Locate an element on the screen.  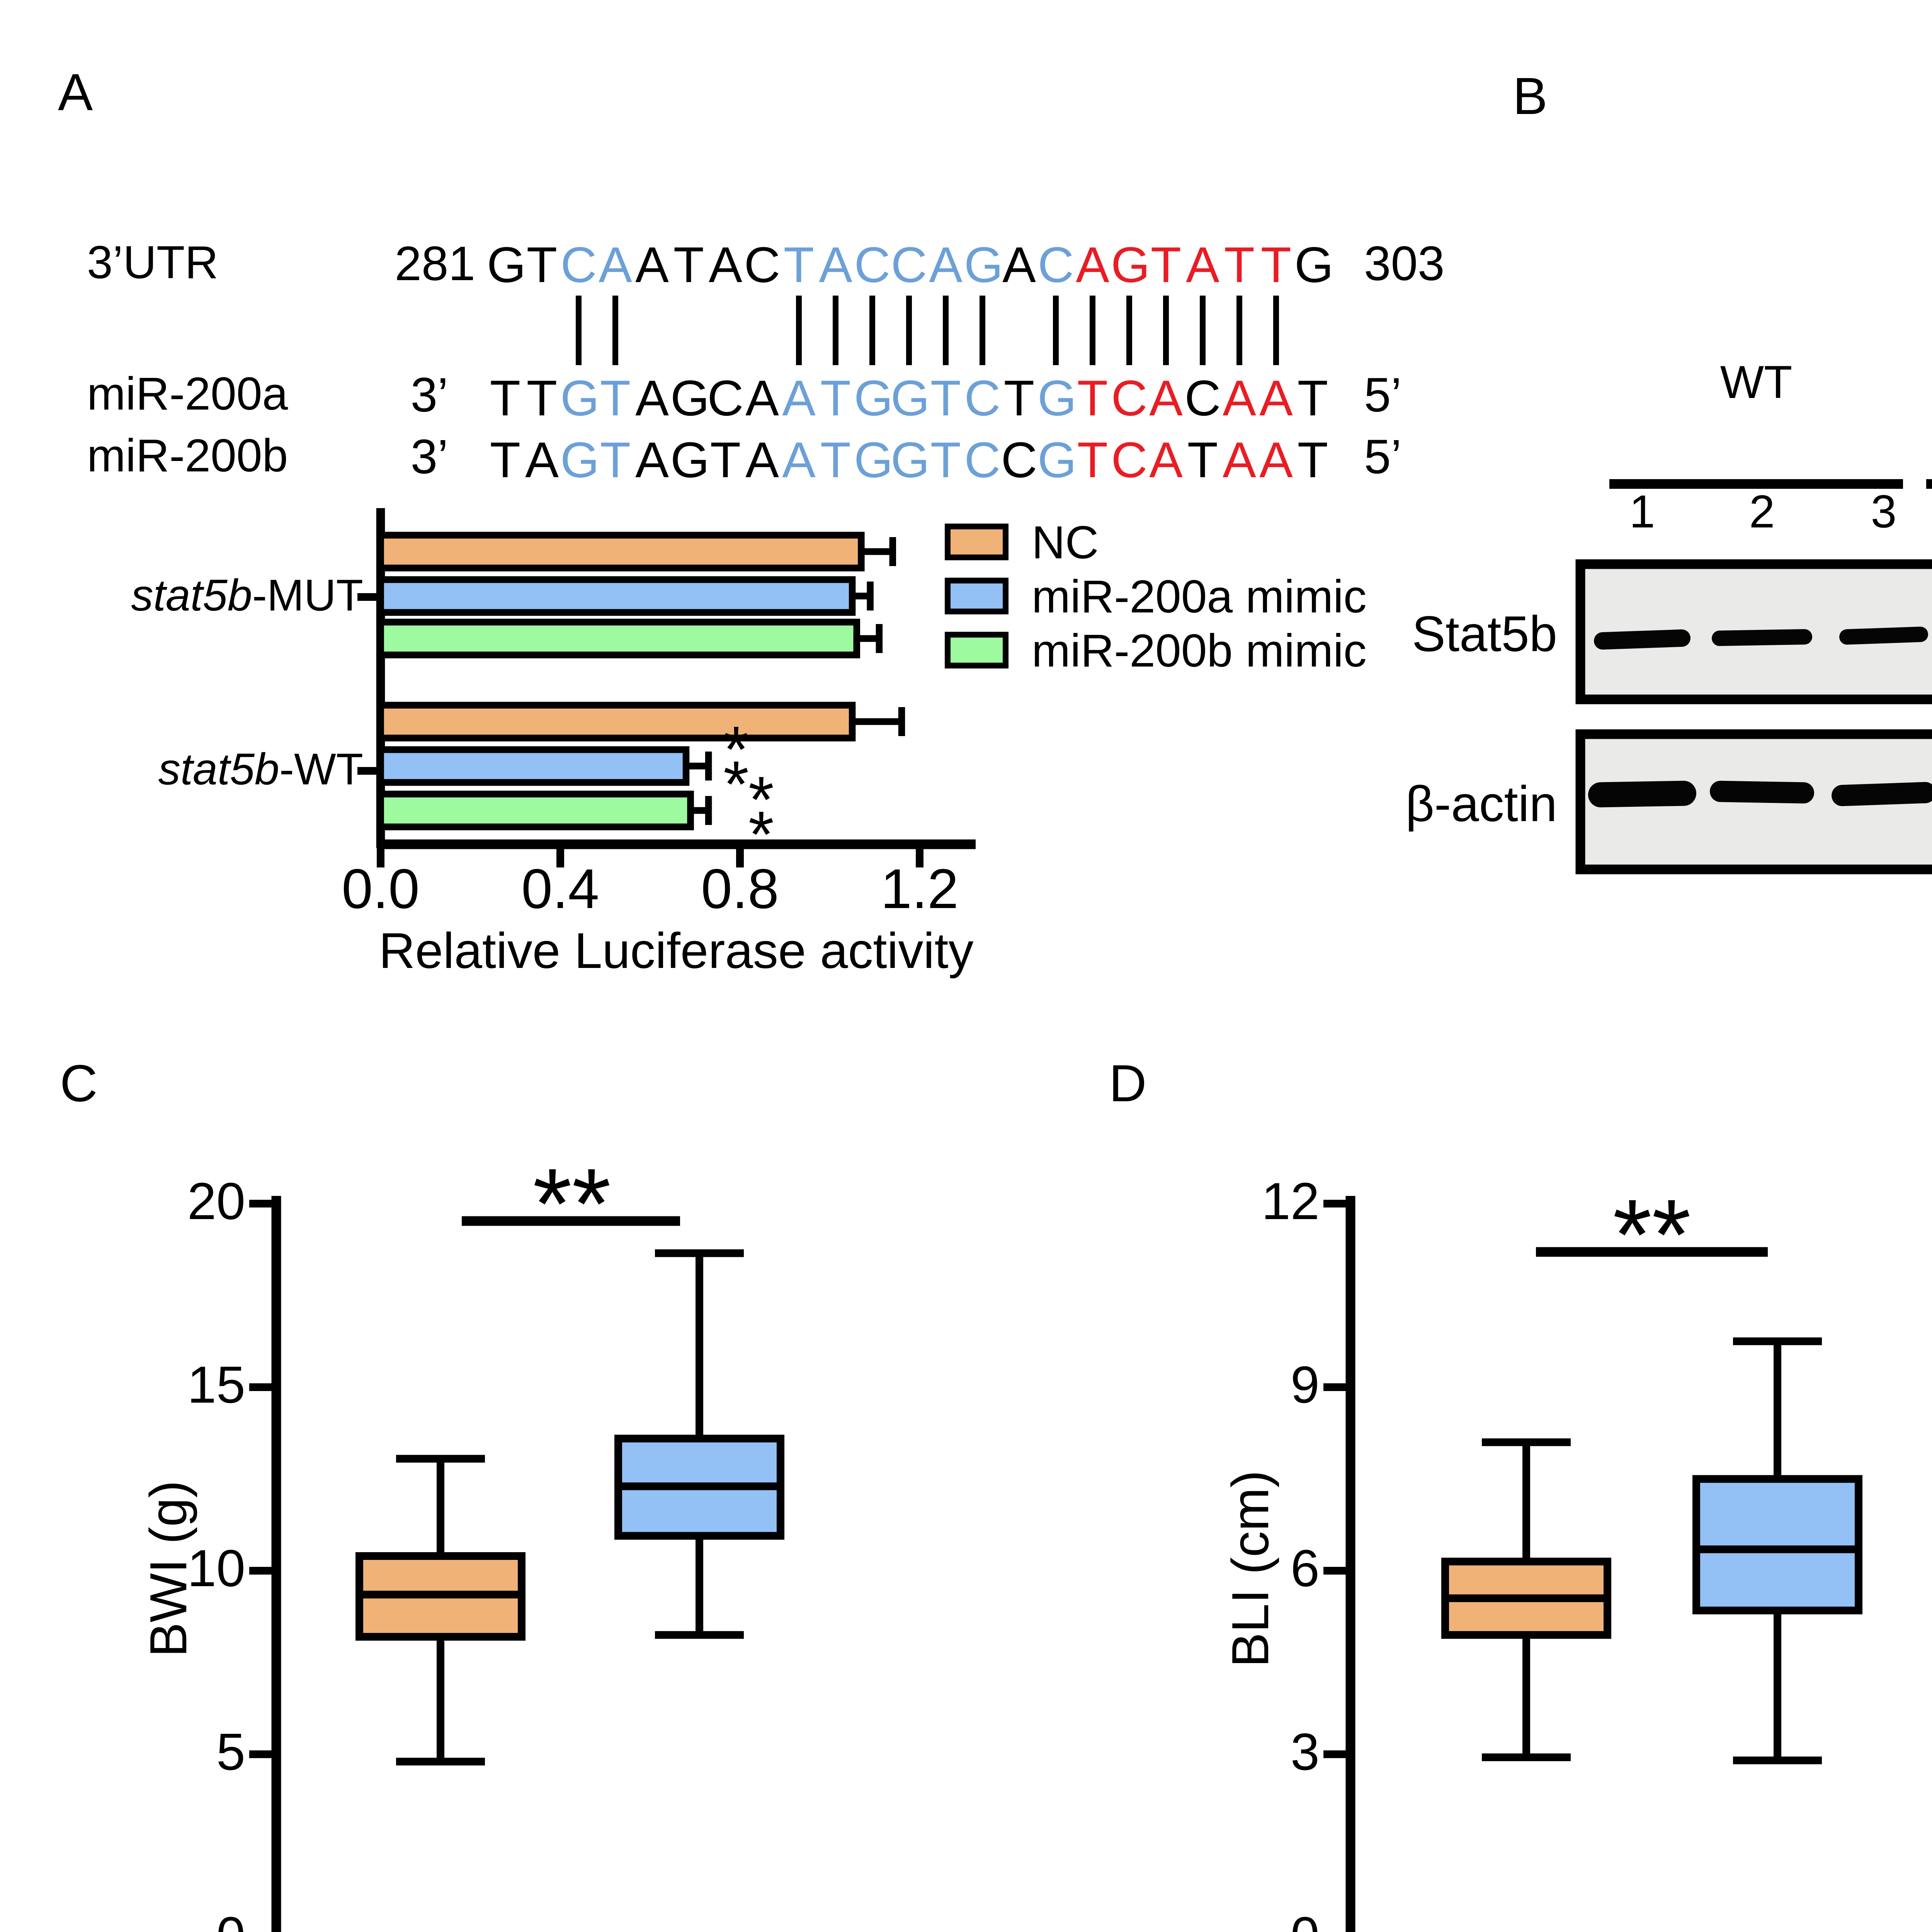
a-bar-miR-200b-mimic-stat5b-WT is located at coordinates (535, 811).